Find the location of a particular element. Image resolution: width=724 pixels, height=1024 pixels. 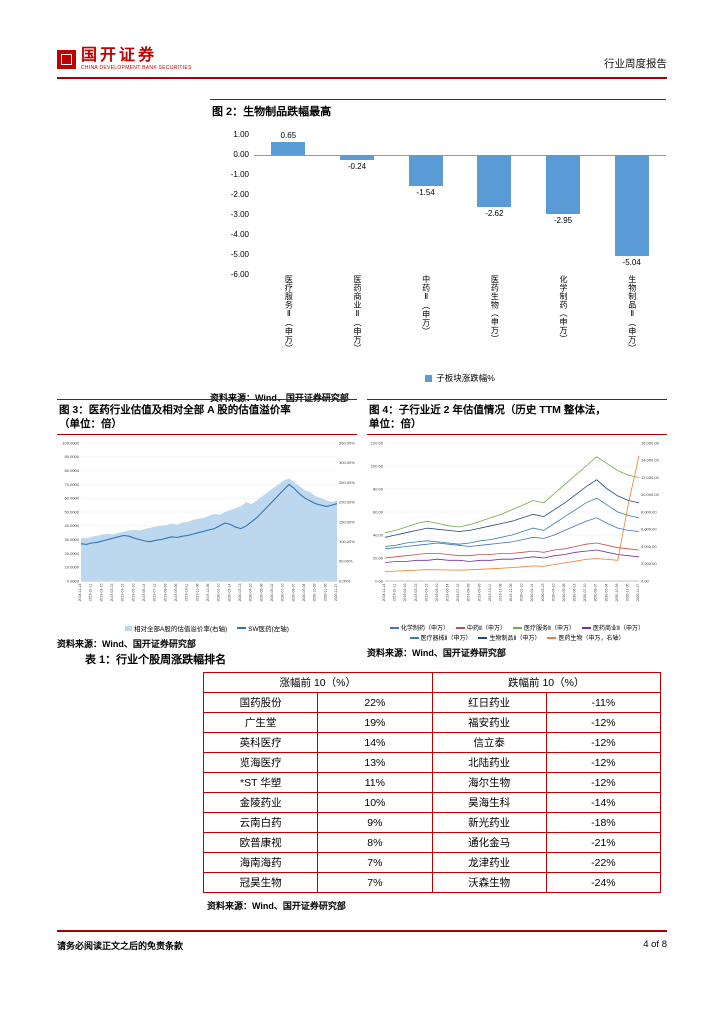

y-axis-tick-right: 2,000.00 is located at coordinates (649, 563).